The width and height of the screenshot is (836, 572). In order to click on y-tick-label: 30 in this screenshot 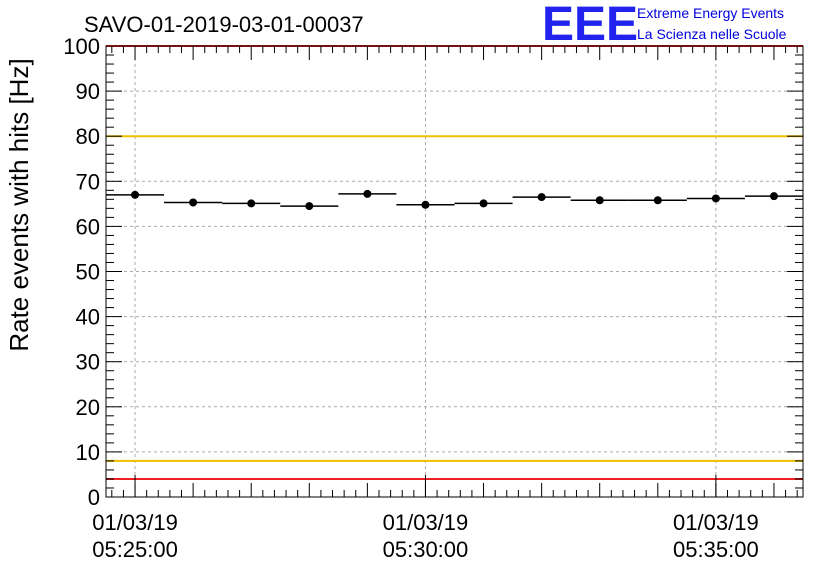, I will do `click(88, 362)`.